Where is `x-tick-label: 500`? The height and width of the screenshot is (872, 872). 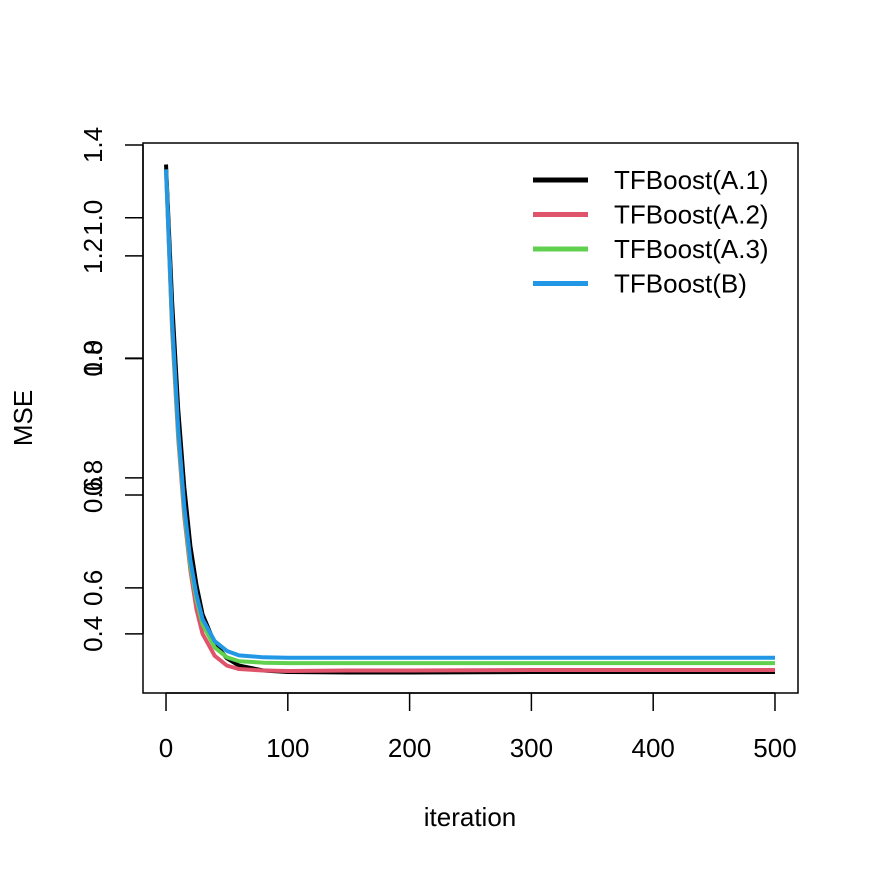
x-tick-label: 500 is located at coordinates (774, 748).